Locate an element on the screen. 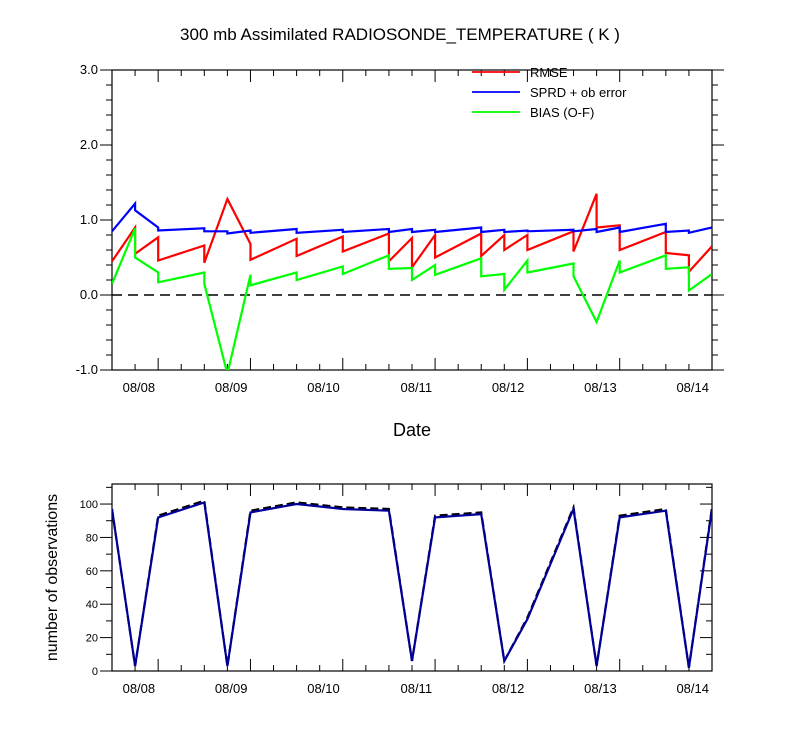 The width and height of the screenshot is (800, 750). y-tick-label: 0.0 is located at coordinates (89, 294).